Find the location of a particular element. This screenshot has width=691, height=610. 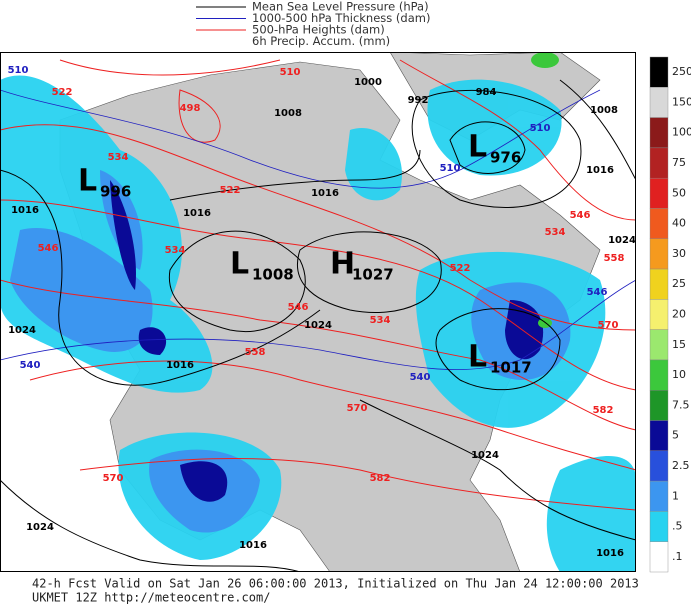

colorbar-label: 40 is located at coordinates (679, 223).